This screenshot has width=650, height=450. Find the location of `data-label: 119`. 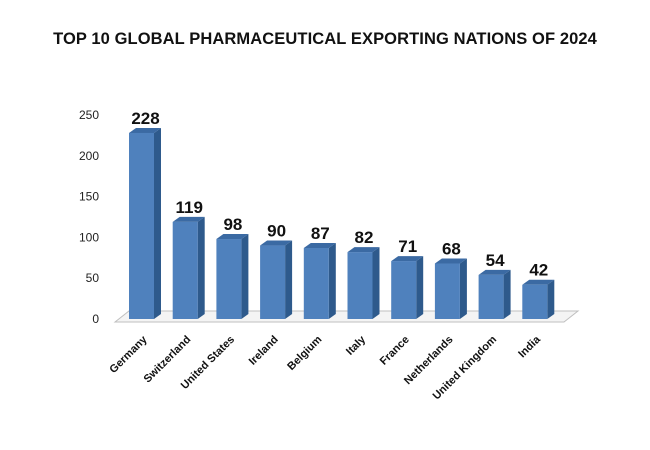

data-label: 119 is located at coordinates (188, 207).